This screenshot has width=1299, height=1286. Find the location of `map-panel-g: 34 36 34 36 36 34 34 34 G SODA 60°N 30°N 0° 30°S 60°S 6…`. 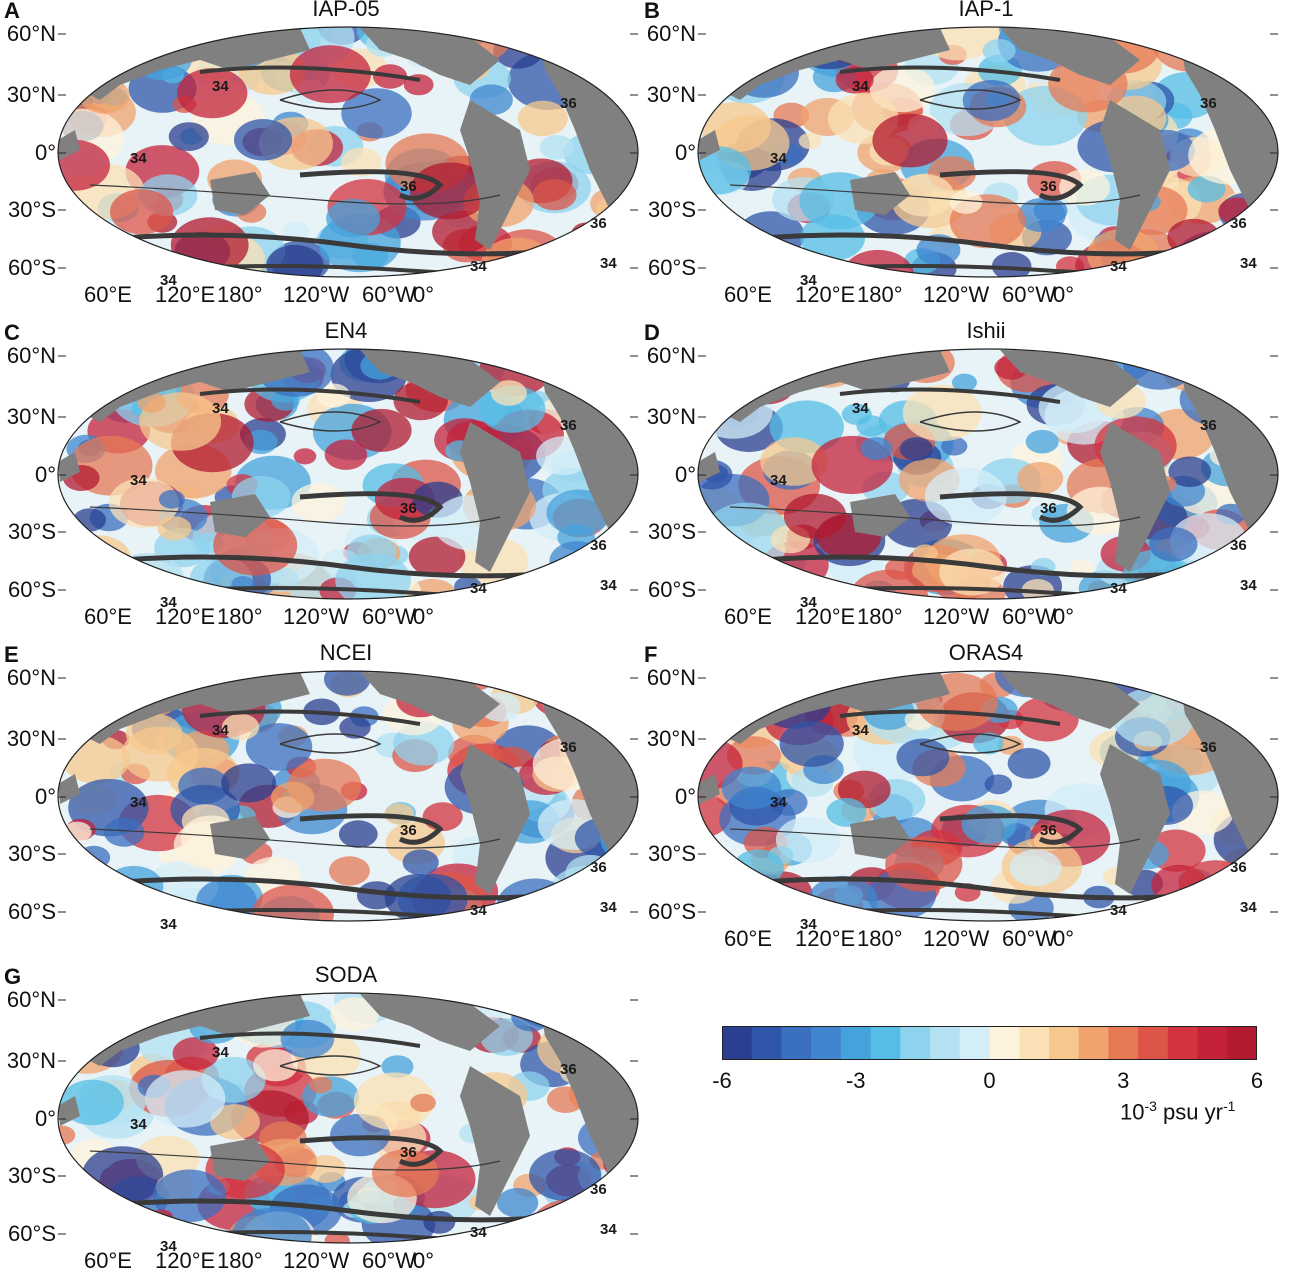

map-panel-g: 34 36 34 36 36 34 34 34 G SODA 60°N 30°N 0° 30°S 60°S 6… is located at coordinates (320, 1124).